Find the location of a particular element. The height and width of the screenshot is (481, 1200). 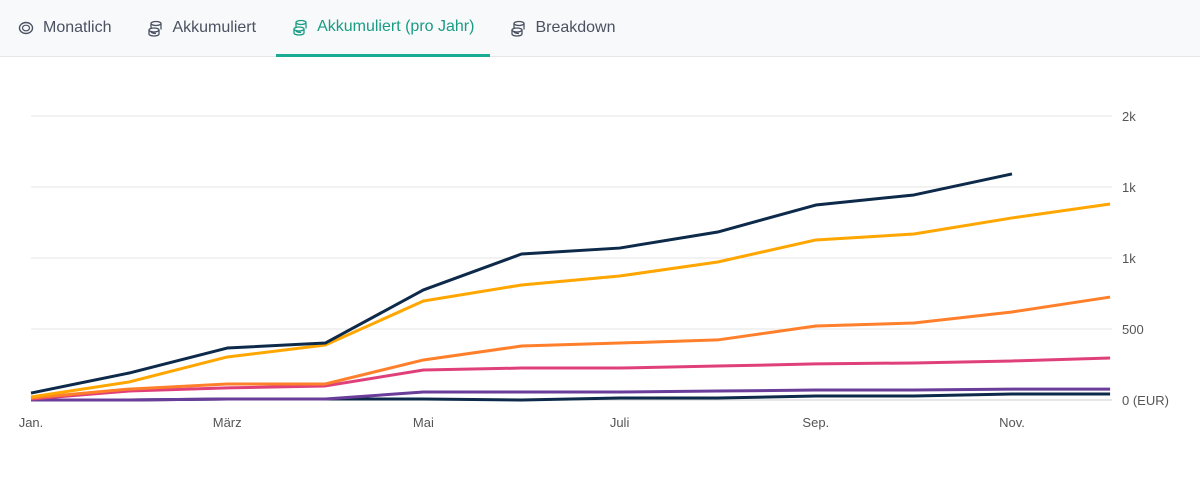

x-tick-label: Mai is located at coordinates (423, 422).